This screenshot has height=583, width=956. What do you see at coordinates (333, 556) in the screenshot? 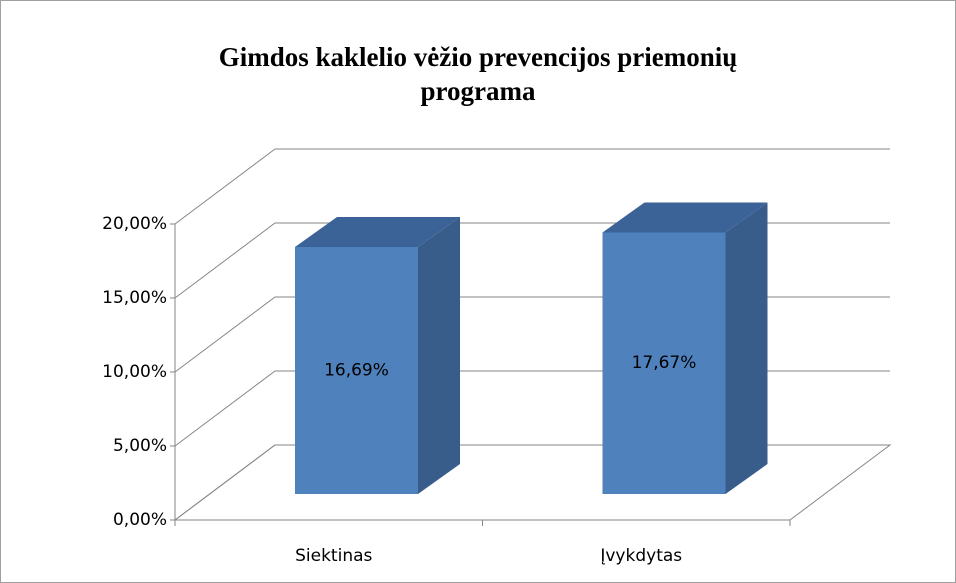
I see `x-tick-label: Siektinas` at bounding box center [333, 556].